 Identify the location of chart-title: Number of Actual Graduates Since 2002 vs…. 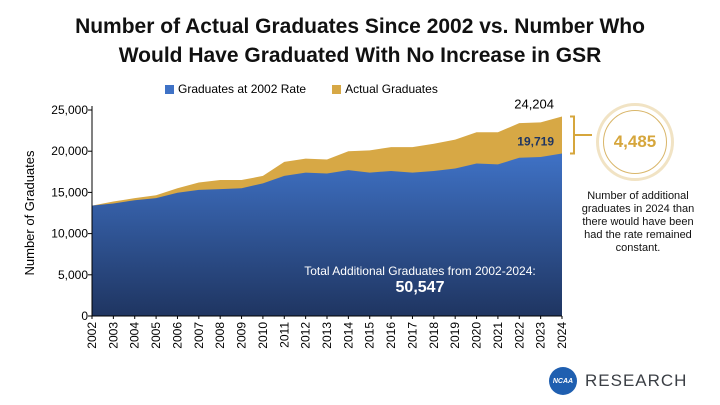
(360, 41).